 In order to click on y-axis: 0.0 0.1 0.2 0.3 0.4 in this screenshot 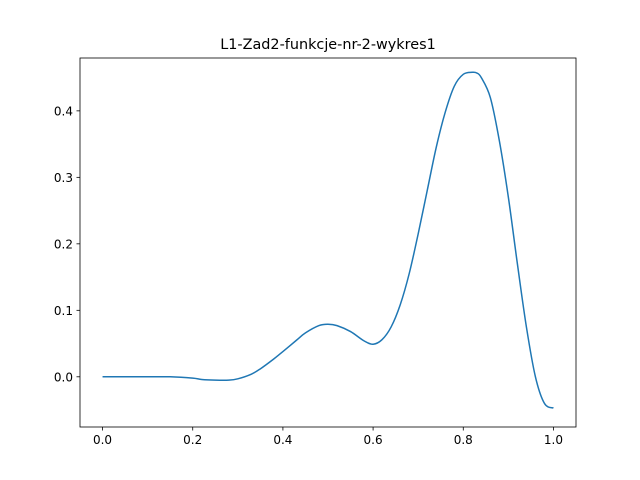, I will do `click(67, 244)`.